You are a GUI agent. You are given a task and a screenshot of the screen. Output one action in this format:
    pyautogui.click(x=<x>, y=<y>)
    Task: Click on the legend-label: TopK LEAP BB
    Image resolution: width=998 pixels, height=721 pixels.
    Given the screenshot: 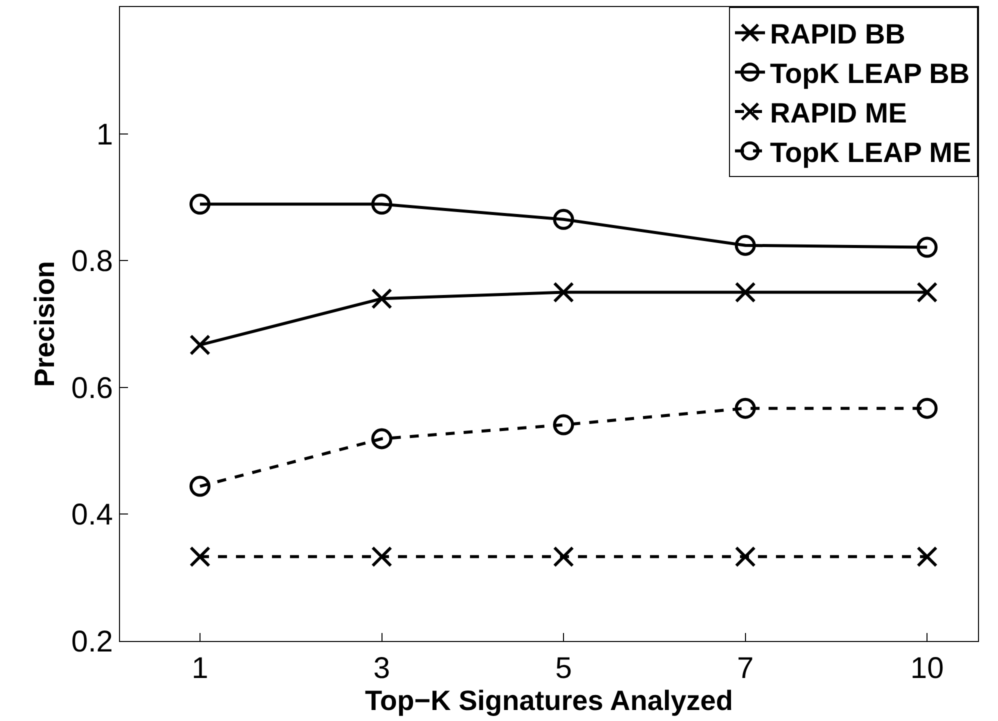 What is the action you would take?
    pyautogui.click(x=870, y=74)
    